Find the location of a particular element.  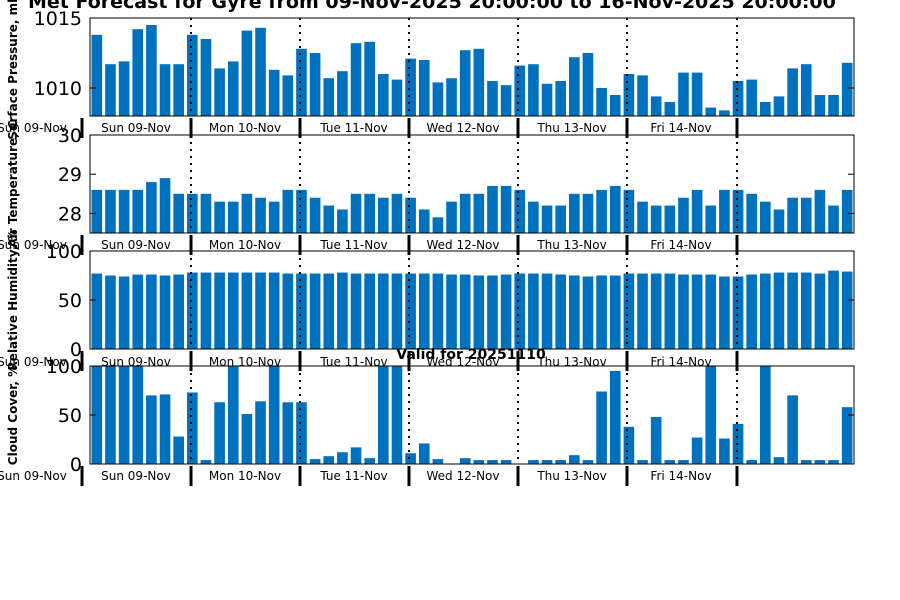

surface-pressure-day-label: Mon 10-Nov is located at coordinates (245, 128).